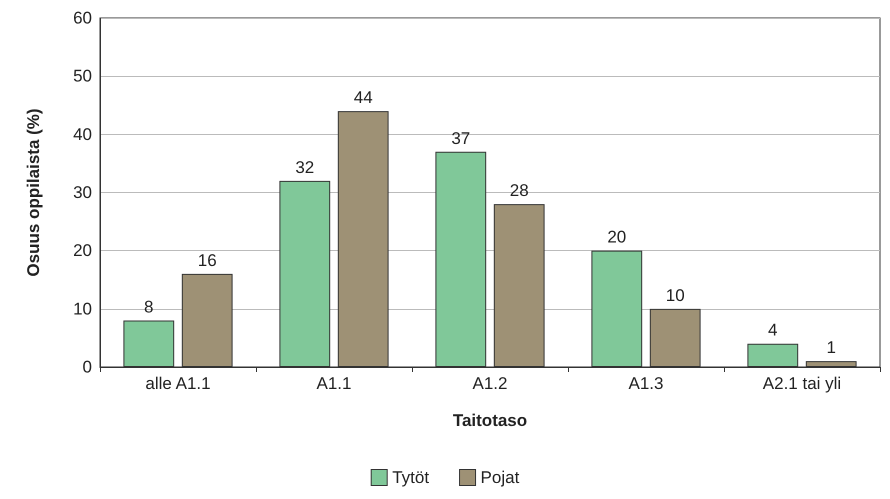 The image size is (890, 499). Describe the element at coordinates (802, 383) in the screenshot. I see `x-tick-label: A2.1 tai yli` at that location.